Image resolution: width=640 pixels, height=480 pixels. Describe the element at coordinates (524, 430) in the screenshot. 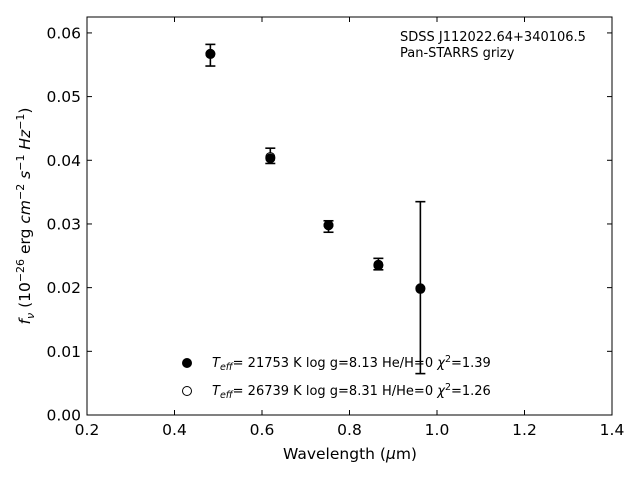

I see `x-tick-label: 1.2` at that location.